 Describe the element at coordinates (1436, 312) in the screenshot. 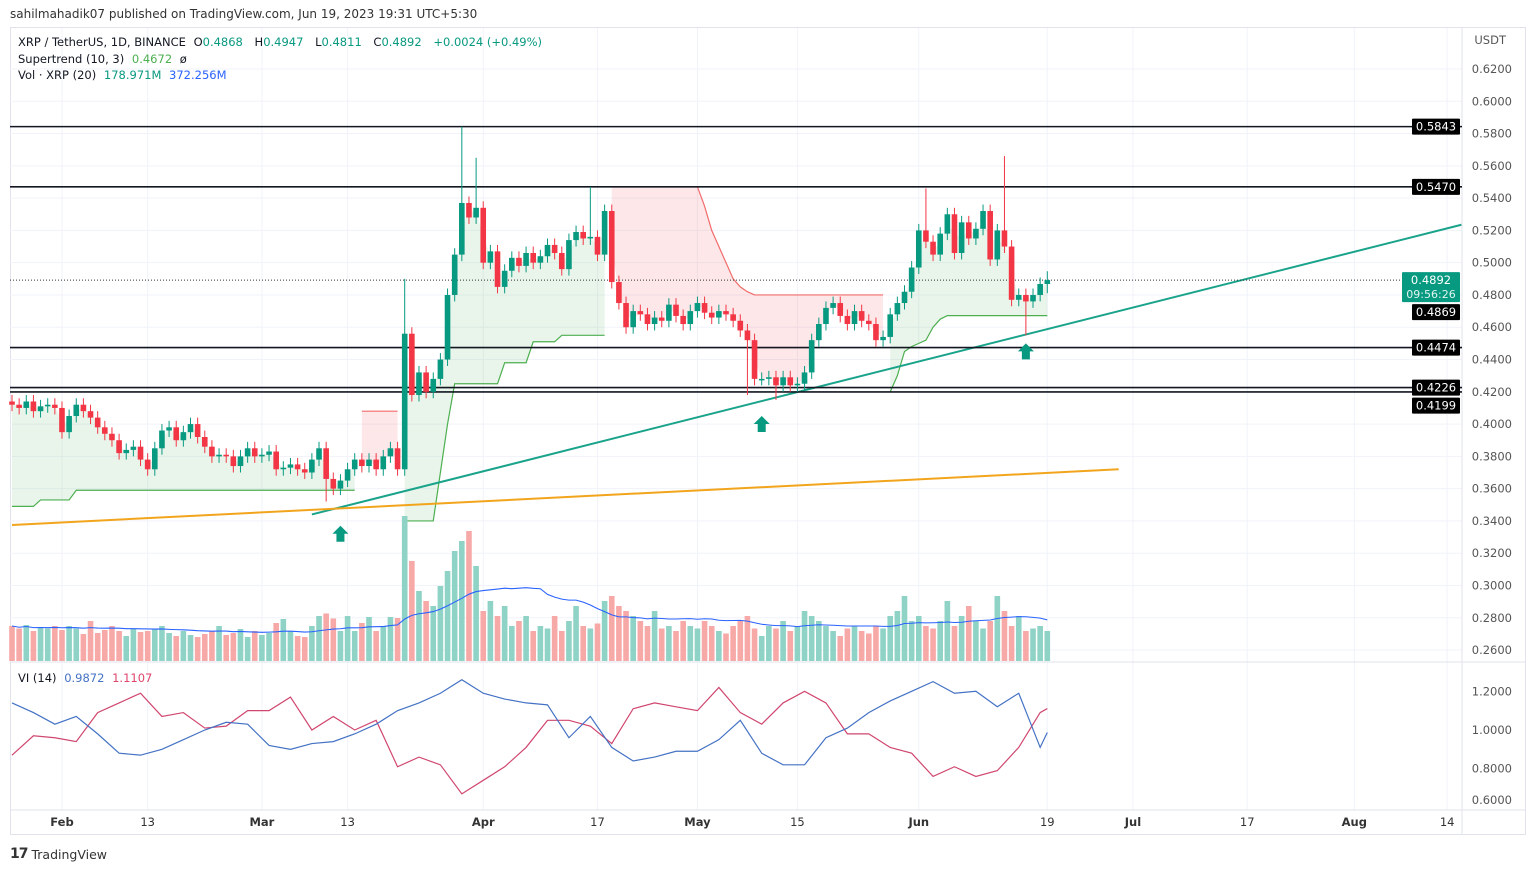

I see `supertrend-price-tag-box` at that location.